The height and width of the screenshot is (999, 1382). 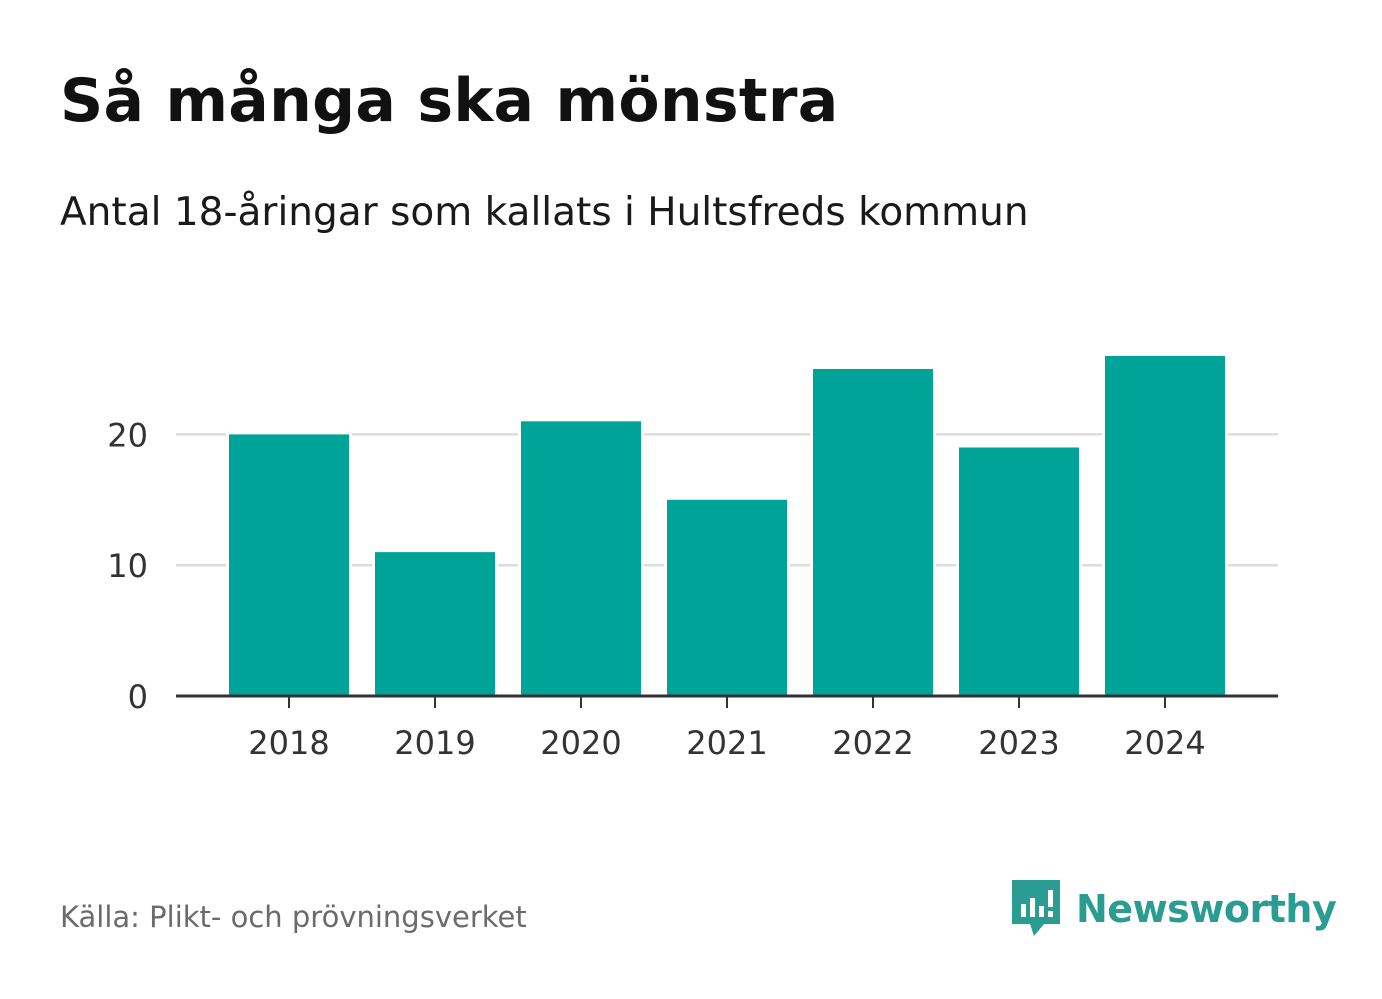 I want to click on y-tick-label: 10, so click(x=127, y=566).